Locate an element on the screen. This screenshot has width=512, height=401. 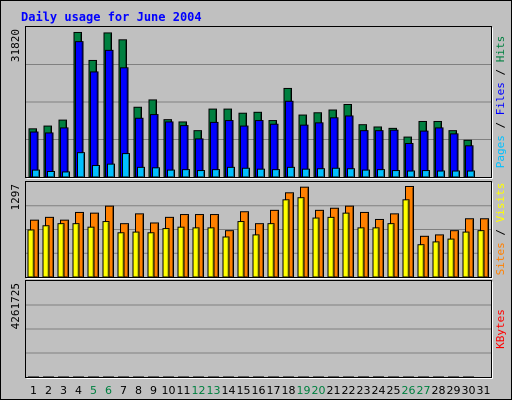
middle-legend-item: Visits is located at coordinates (500, 203).